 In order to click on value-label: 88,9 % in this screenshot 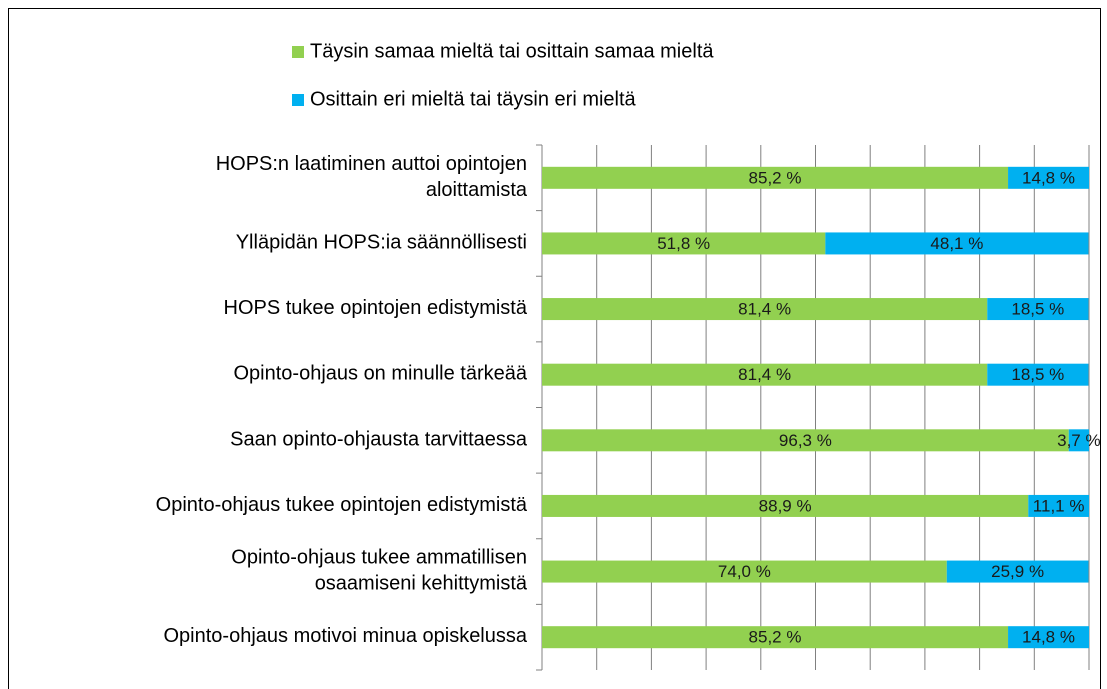, I will do `click(785, 505)`.